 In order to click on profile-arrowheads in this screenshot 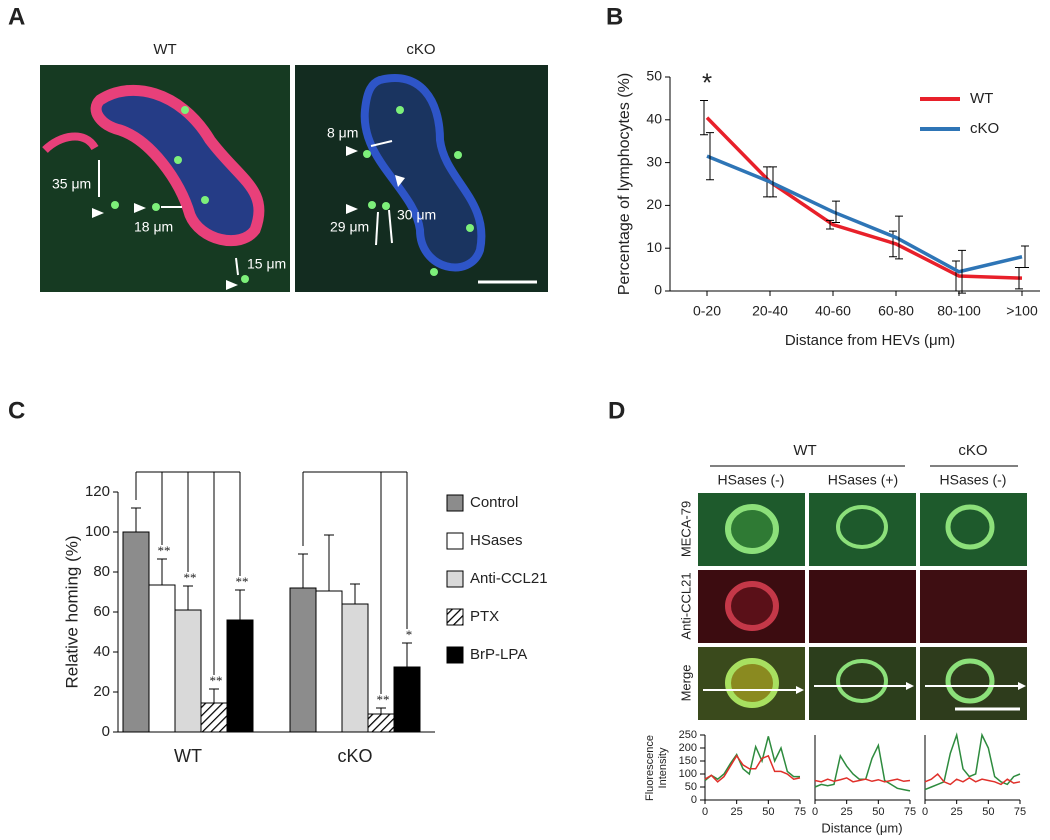, I will do `click(911, 688)`.